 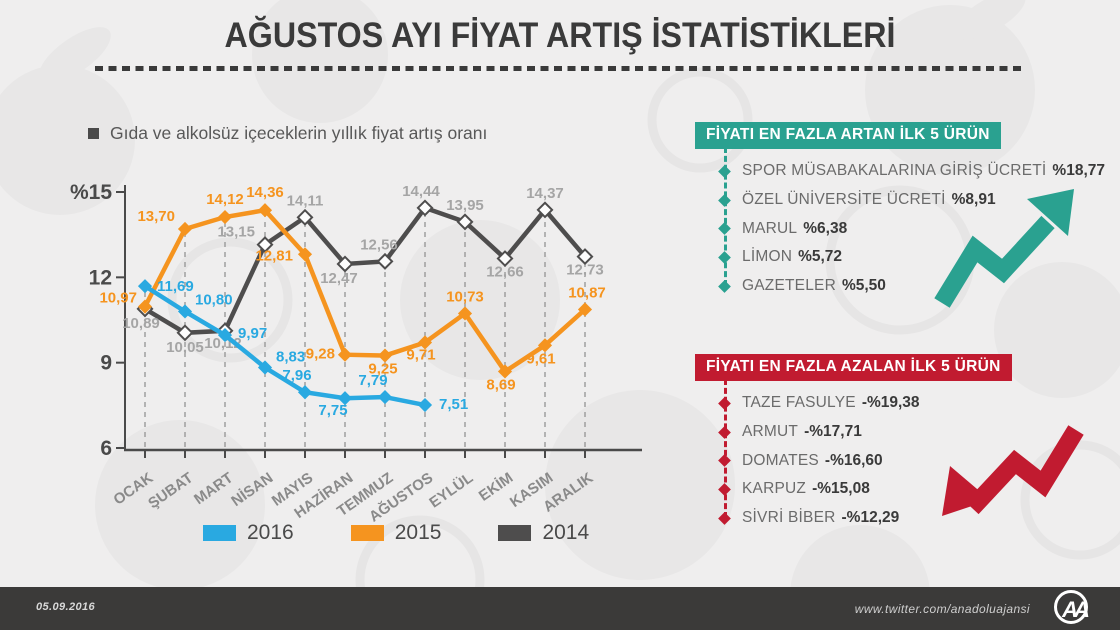 What do you see at coordinates (265, 192) in the screenshot?
I see `svg-text: 14,36` at bounding box center [265, 192].